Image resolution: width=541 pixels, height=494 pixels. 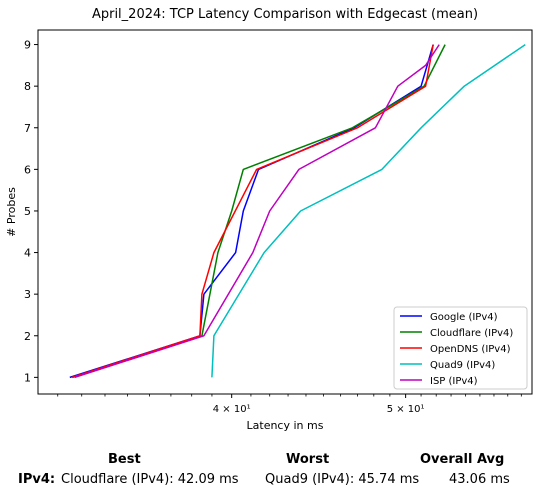 I want to click on summary-header-overall: Overall Avg, so click(x=462, y=459).